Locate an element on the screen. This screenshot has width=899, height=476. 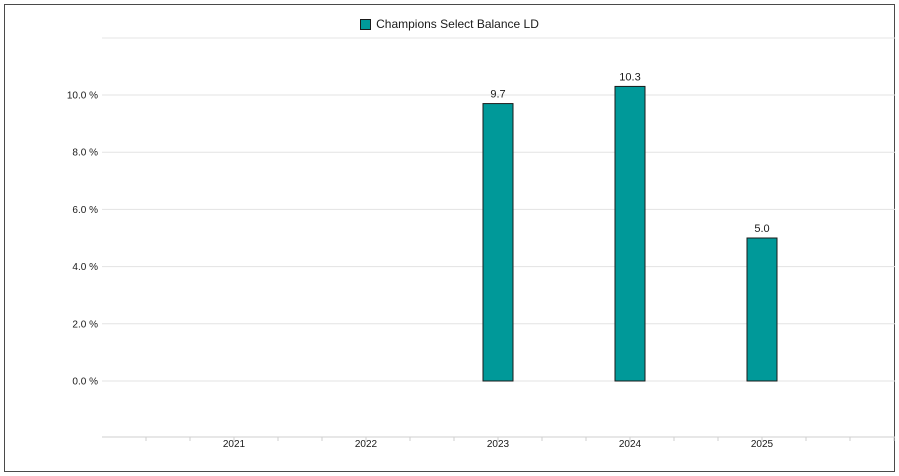
legend-swatch is located at coordinates (366, 24).